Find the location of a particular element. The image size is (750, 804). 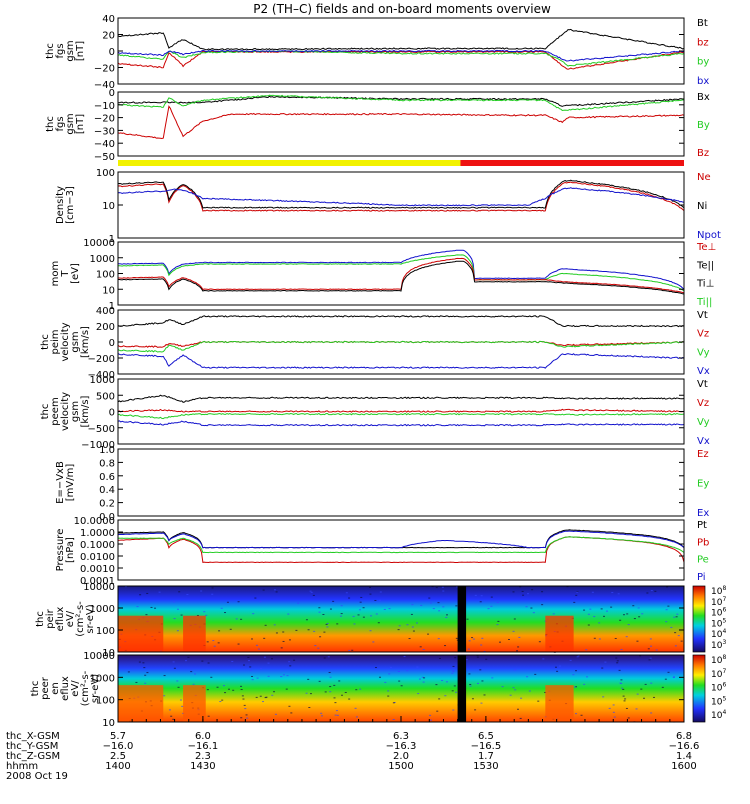

peem-ytick-label: 0 is located at coordinates (112, 413).